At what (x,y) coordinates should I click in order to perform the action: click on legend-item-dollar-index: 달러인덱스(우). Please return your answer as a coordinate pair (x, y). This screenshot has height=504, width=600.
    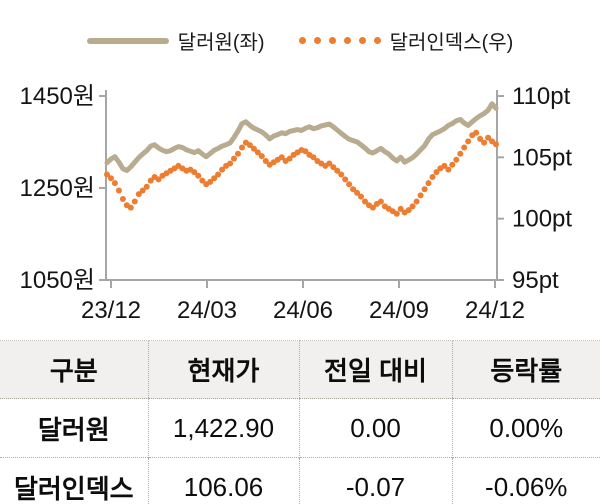
    Looking at the image, I should click on (406, 40).